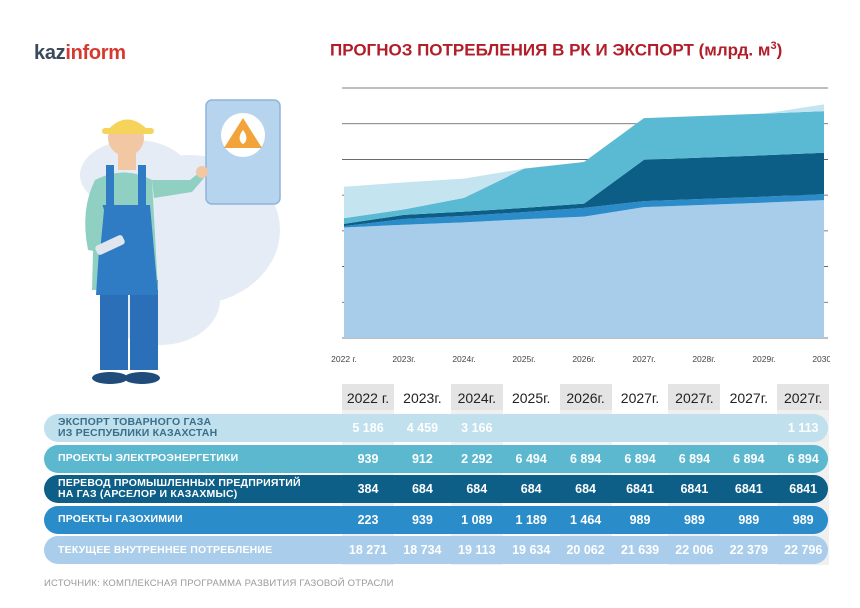 The width and height of the screenshot is (860, 608). What do you see at coordinates (403, 359) in the screenshot?
I see `x-tick-label: 2023г.` at bounding box center [403, 359].